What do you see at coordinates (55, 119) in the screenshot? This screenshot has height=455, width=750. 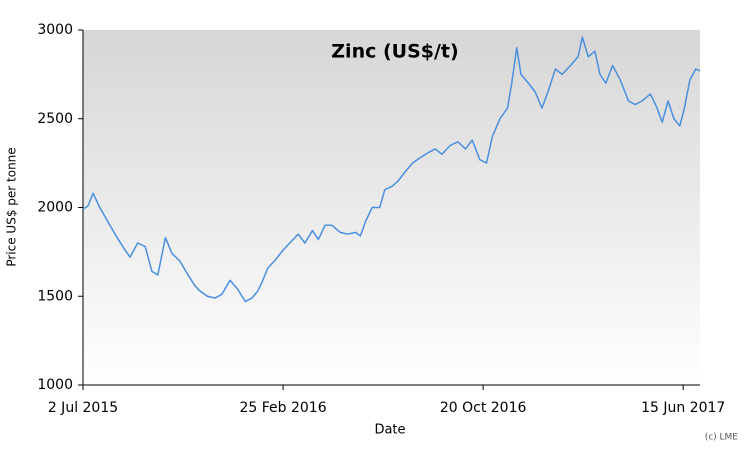 I see `y-tick-label: 2500` at bounding box center [55, 119].